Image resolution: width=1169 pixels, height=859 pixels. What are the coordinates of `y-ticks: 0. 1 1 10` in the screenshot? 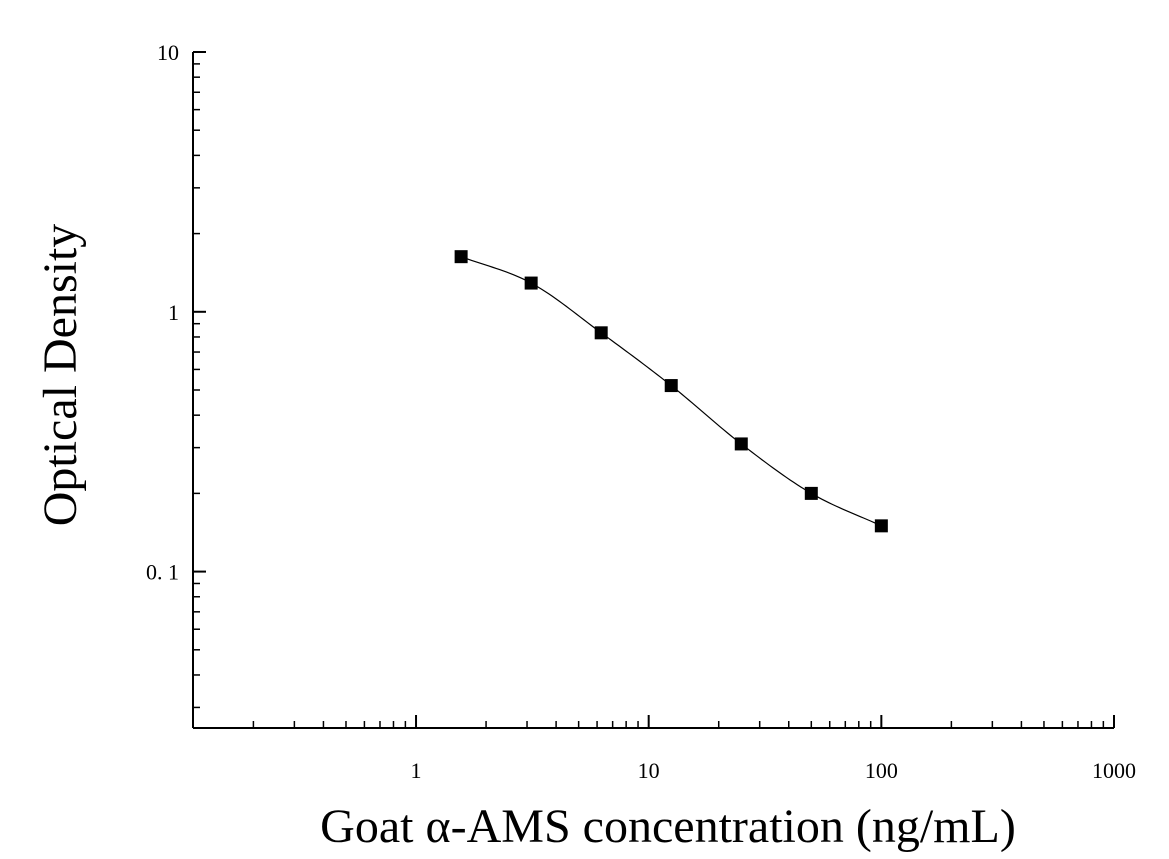 It's located at (176, 312).